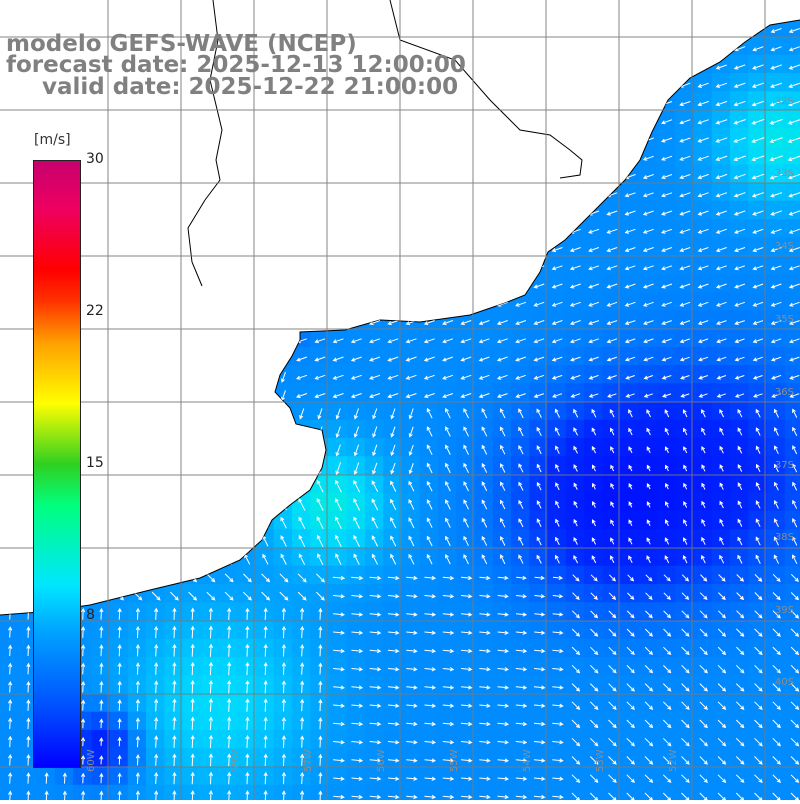  What do you see at coordinates (784, 537) in the screenshot?
I see `lat-label-38s: 38S` at bounding box center [784, 537].